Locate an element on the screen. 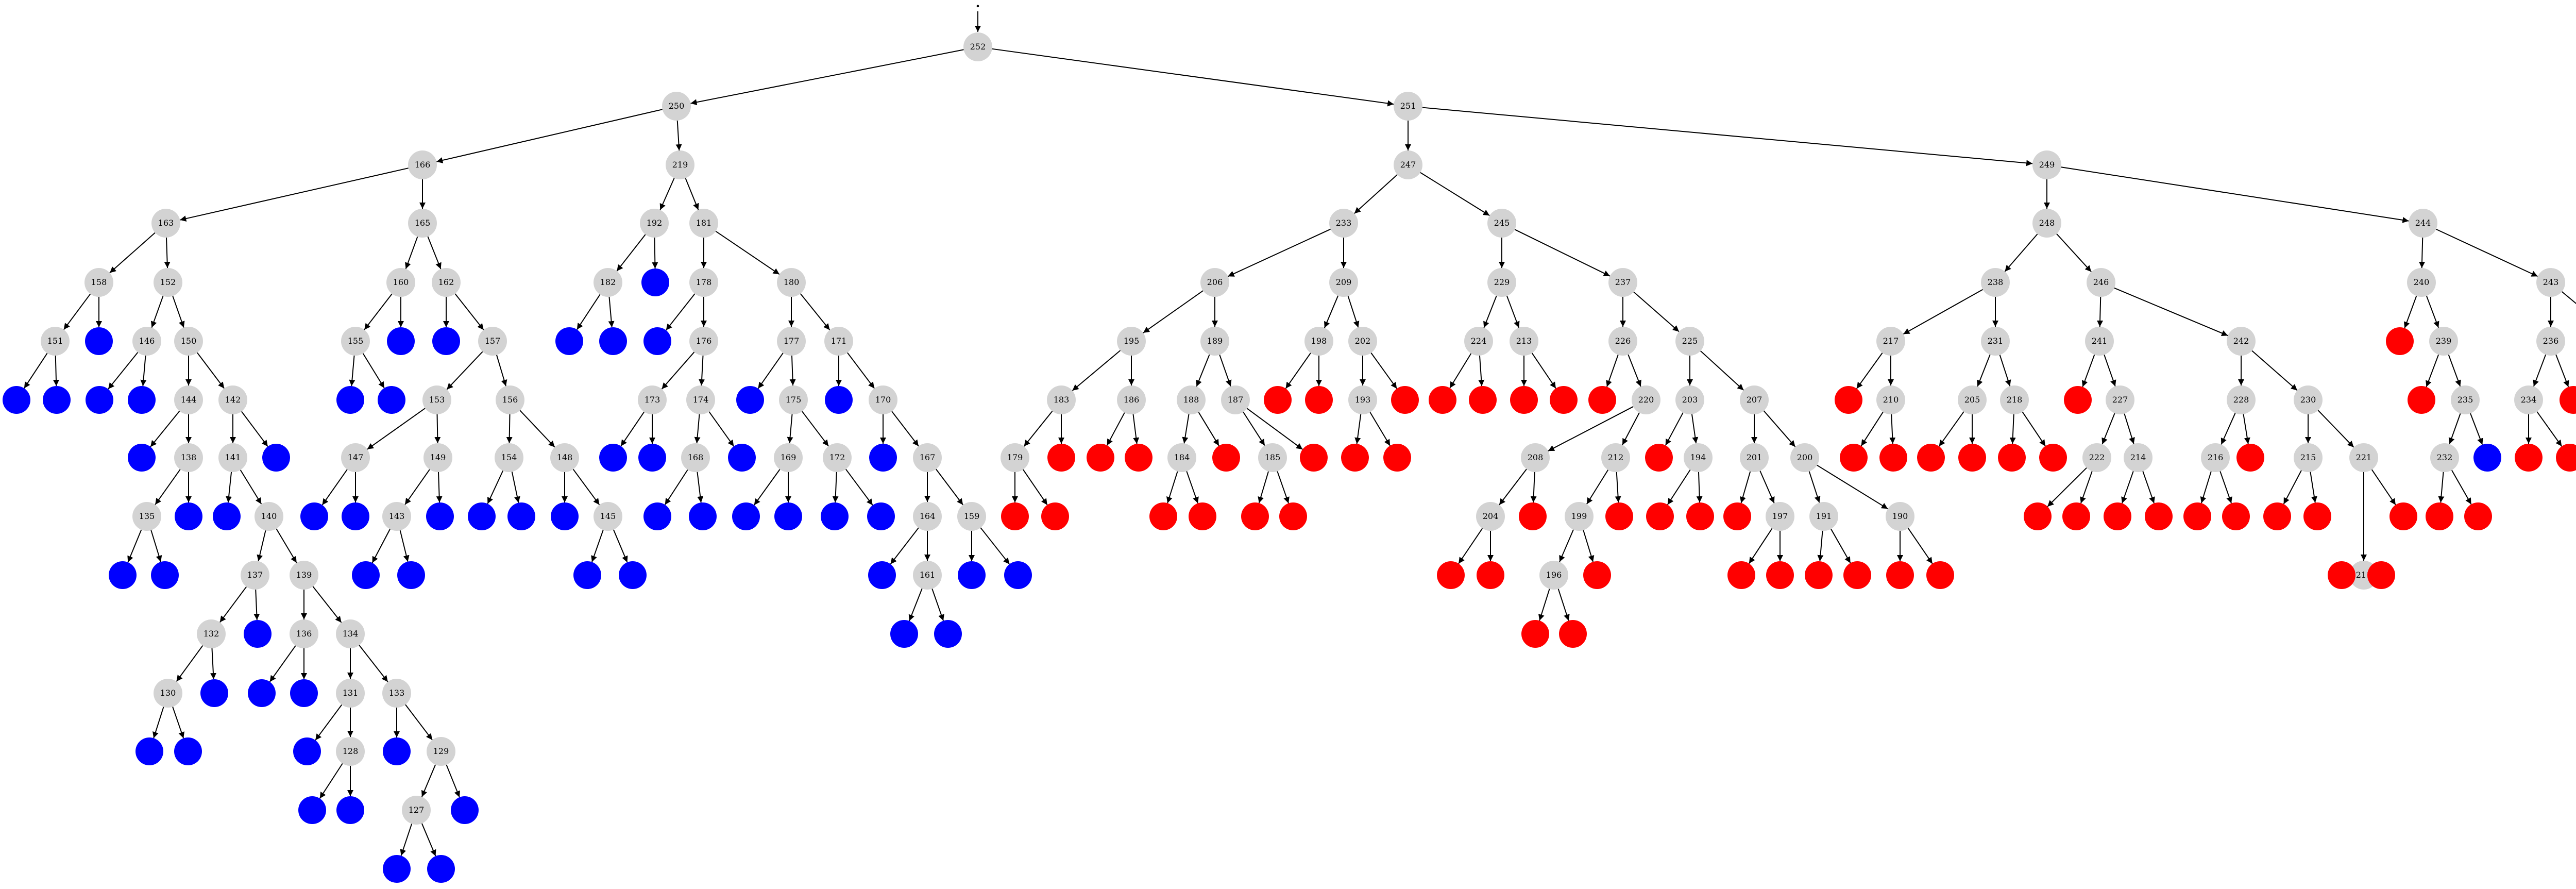 The width and height of the screenshot is (2576, 889). node-label: 170 is located at coordinates (883, 400).